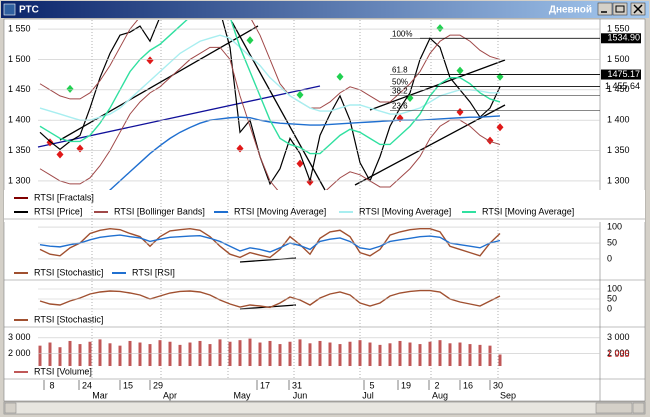 The width and height of the screenshot is (650, 417). What do you see at coordinates (63, 371) in the screenshot?
I see `legend-label: RTSI [Volume]` at bounding box center [63, 371].